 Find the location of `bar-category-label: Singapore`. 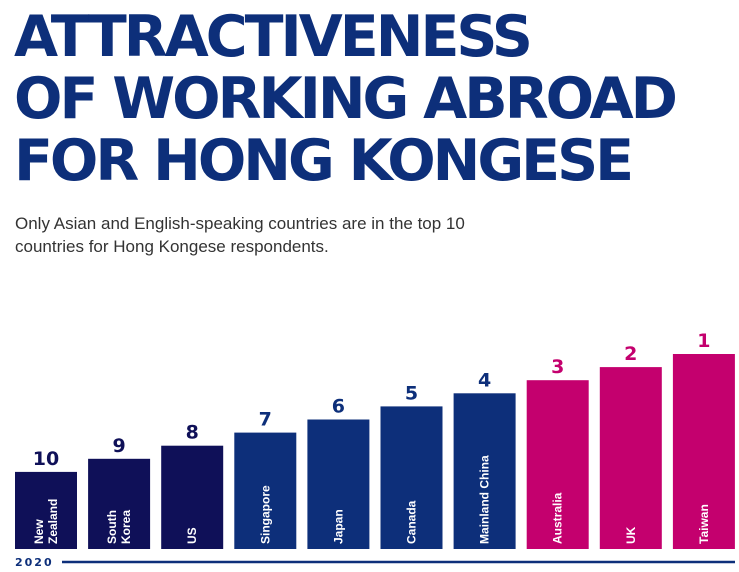

bar-category-label: Singapore is located at coordinates (265, 514).